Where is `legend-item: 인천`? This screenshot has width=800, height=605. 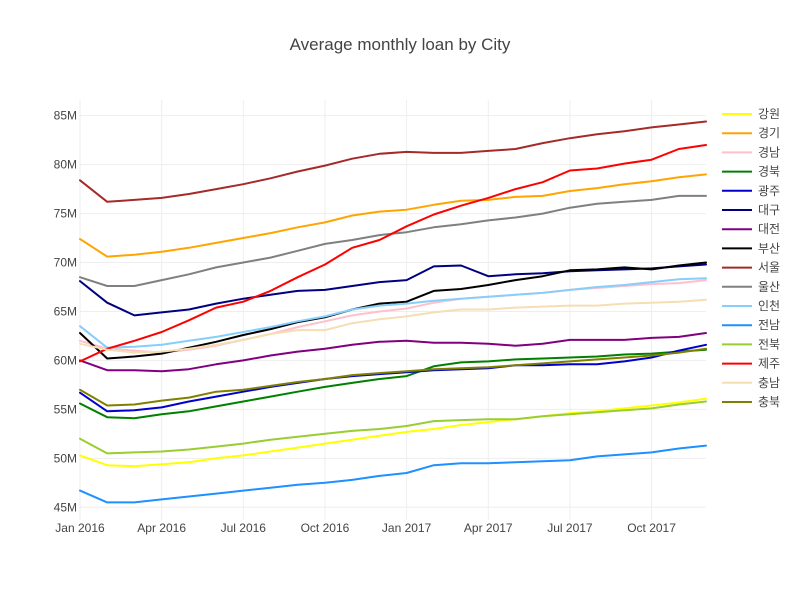 legend-item: 인천 is located at coordinates (751, 305).